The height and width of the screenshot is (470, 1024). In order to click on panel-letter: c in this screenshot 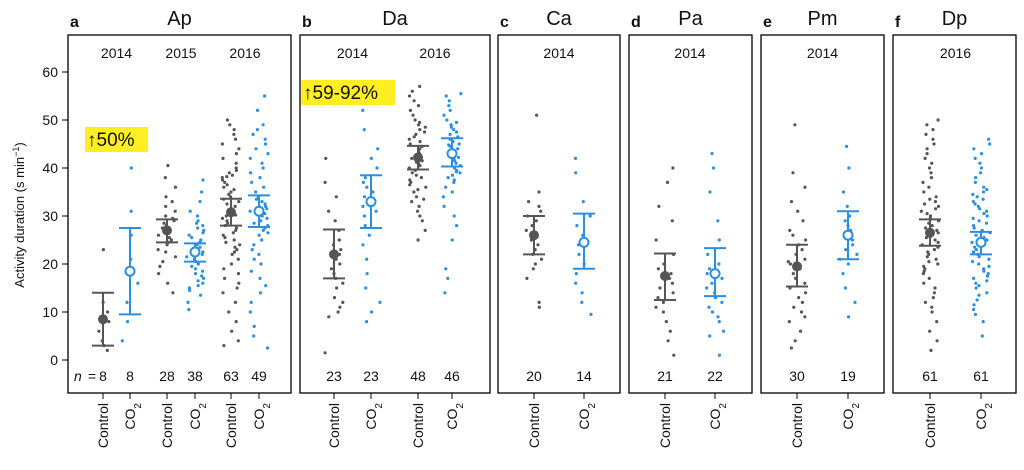, I will do `click(504, 22)`.